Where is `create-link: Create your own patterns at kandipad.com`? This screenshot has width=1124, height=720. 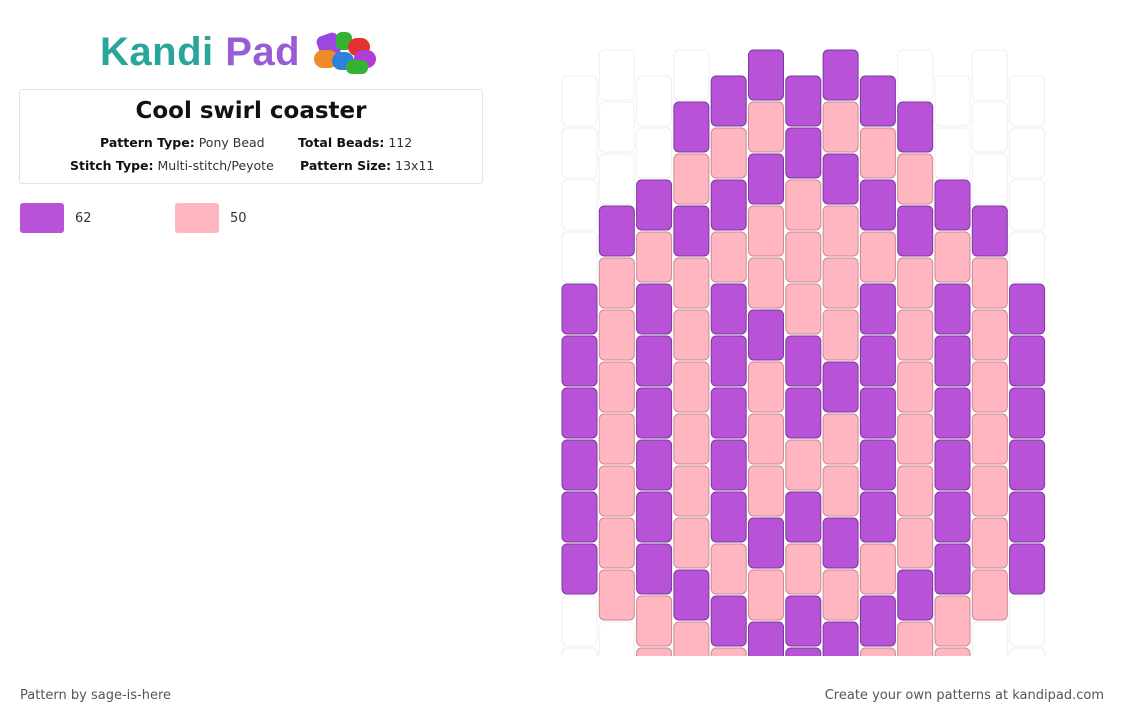
create-link: Create your own patterns at kandipad.com is located at coordinates (964, 695).